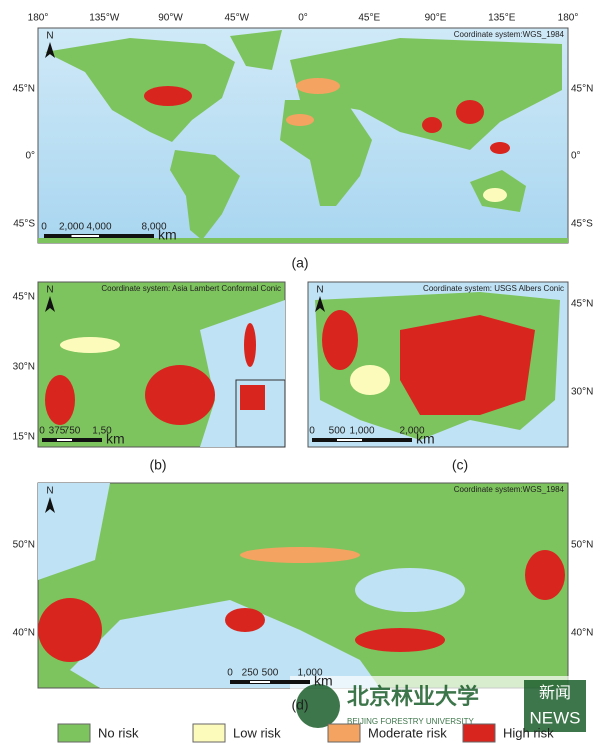 This screenshot has height=747, width=600. I want to click on longitude-label: 45°W, so click(236, 18).